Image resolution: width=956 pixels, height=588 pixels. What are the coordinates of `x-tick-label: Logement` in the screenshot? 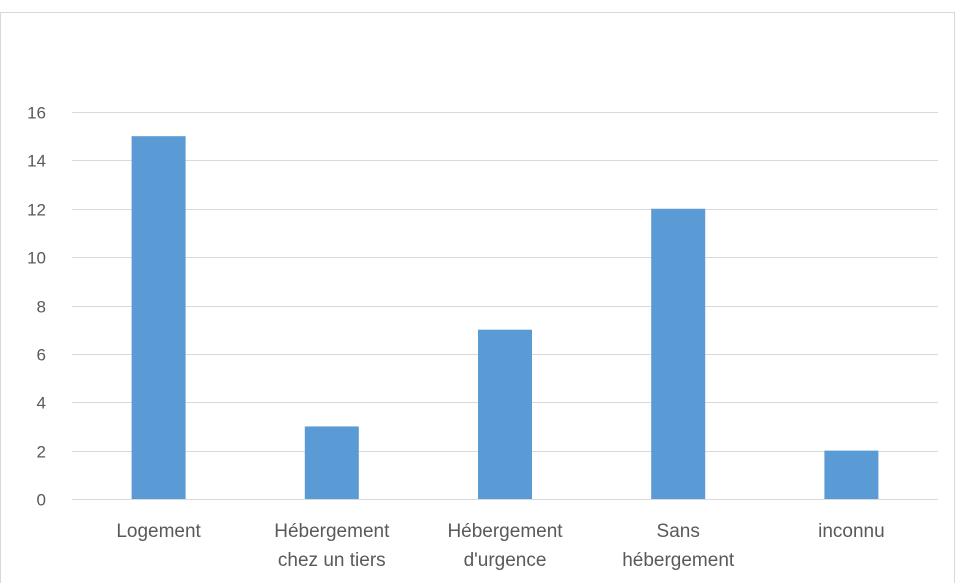 It's located at (158, 531).